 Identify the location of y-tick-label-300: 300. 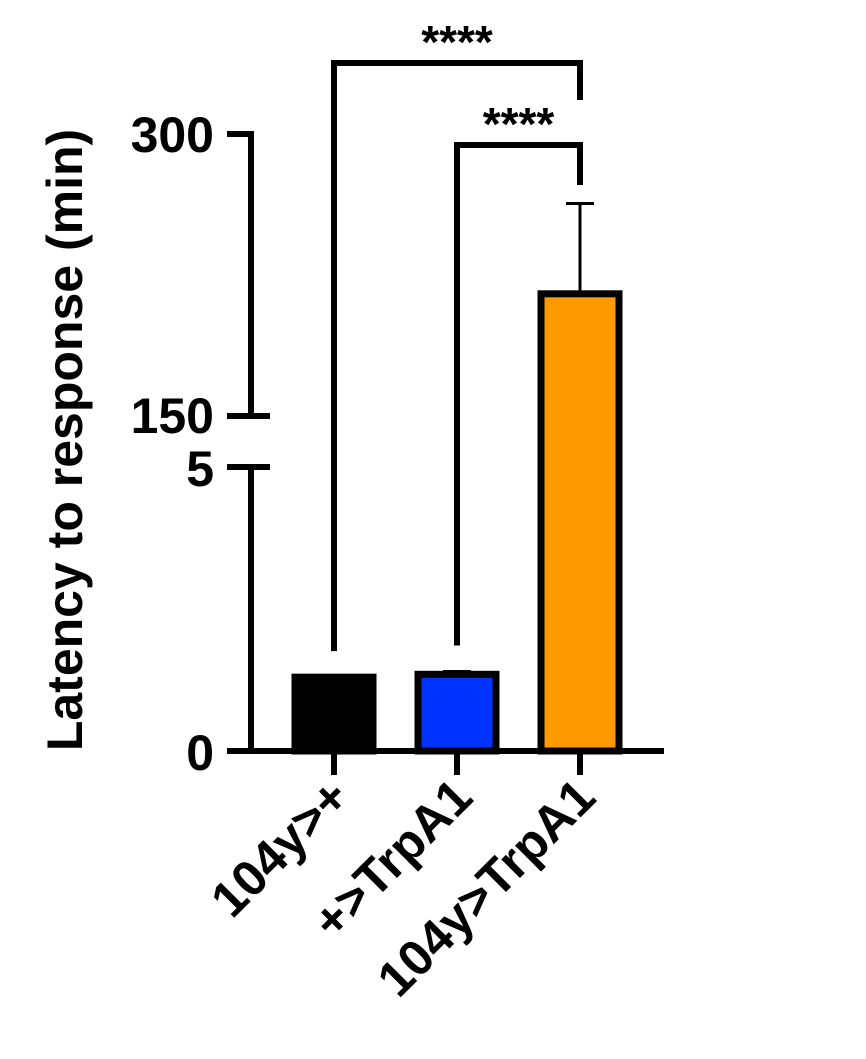
(172, 135).